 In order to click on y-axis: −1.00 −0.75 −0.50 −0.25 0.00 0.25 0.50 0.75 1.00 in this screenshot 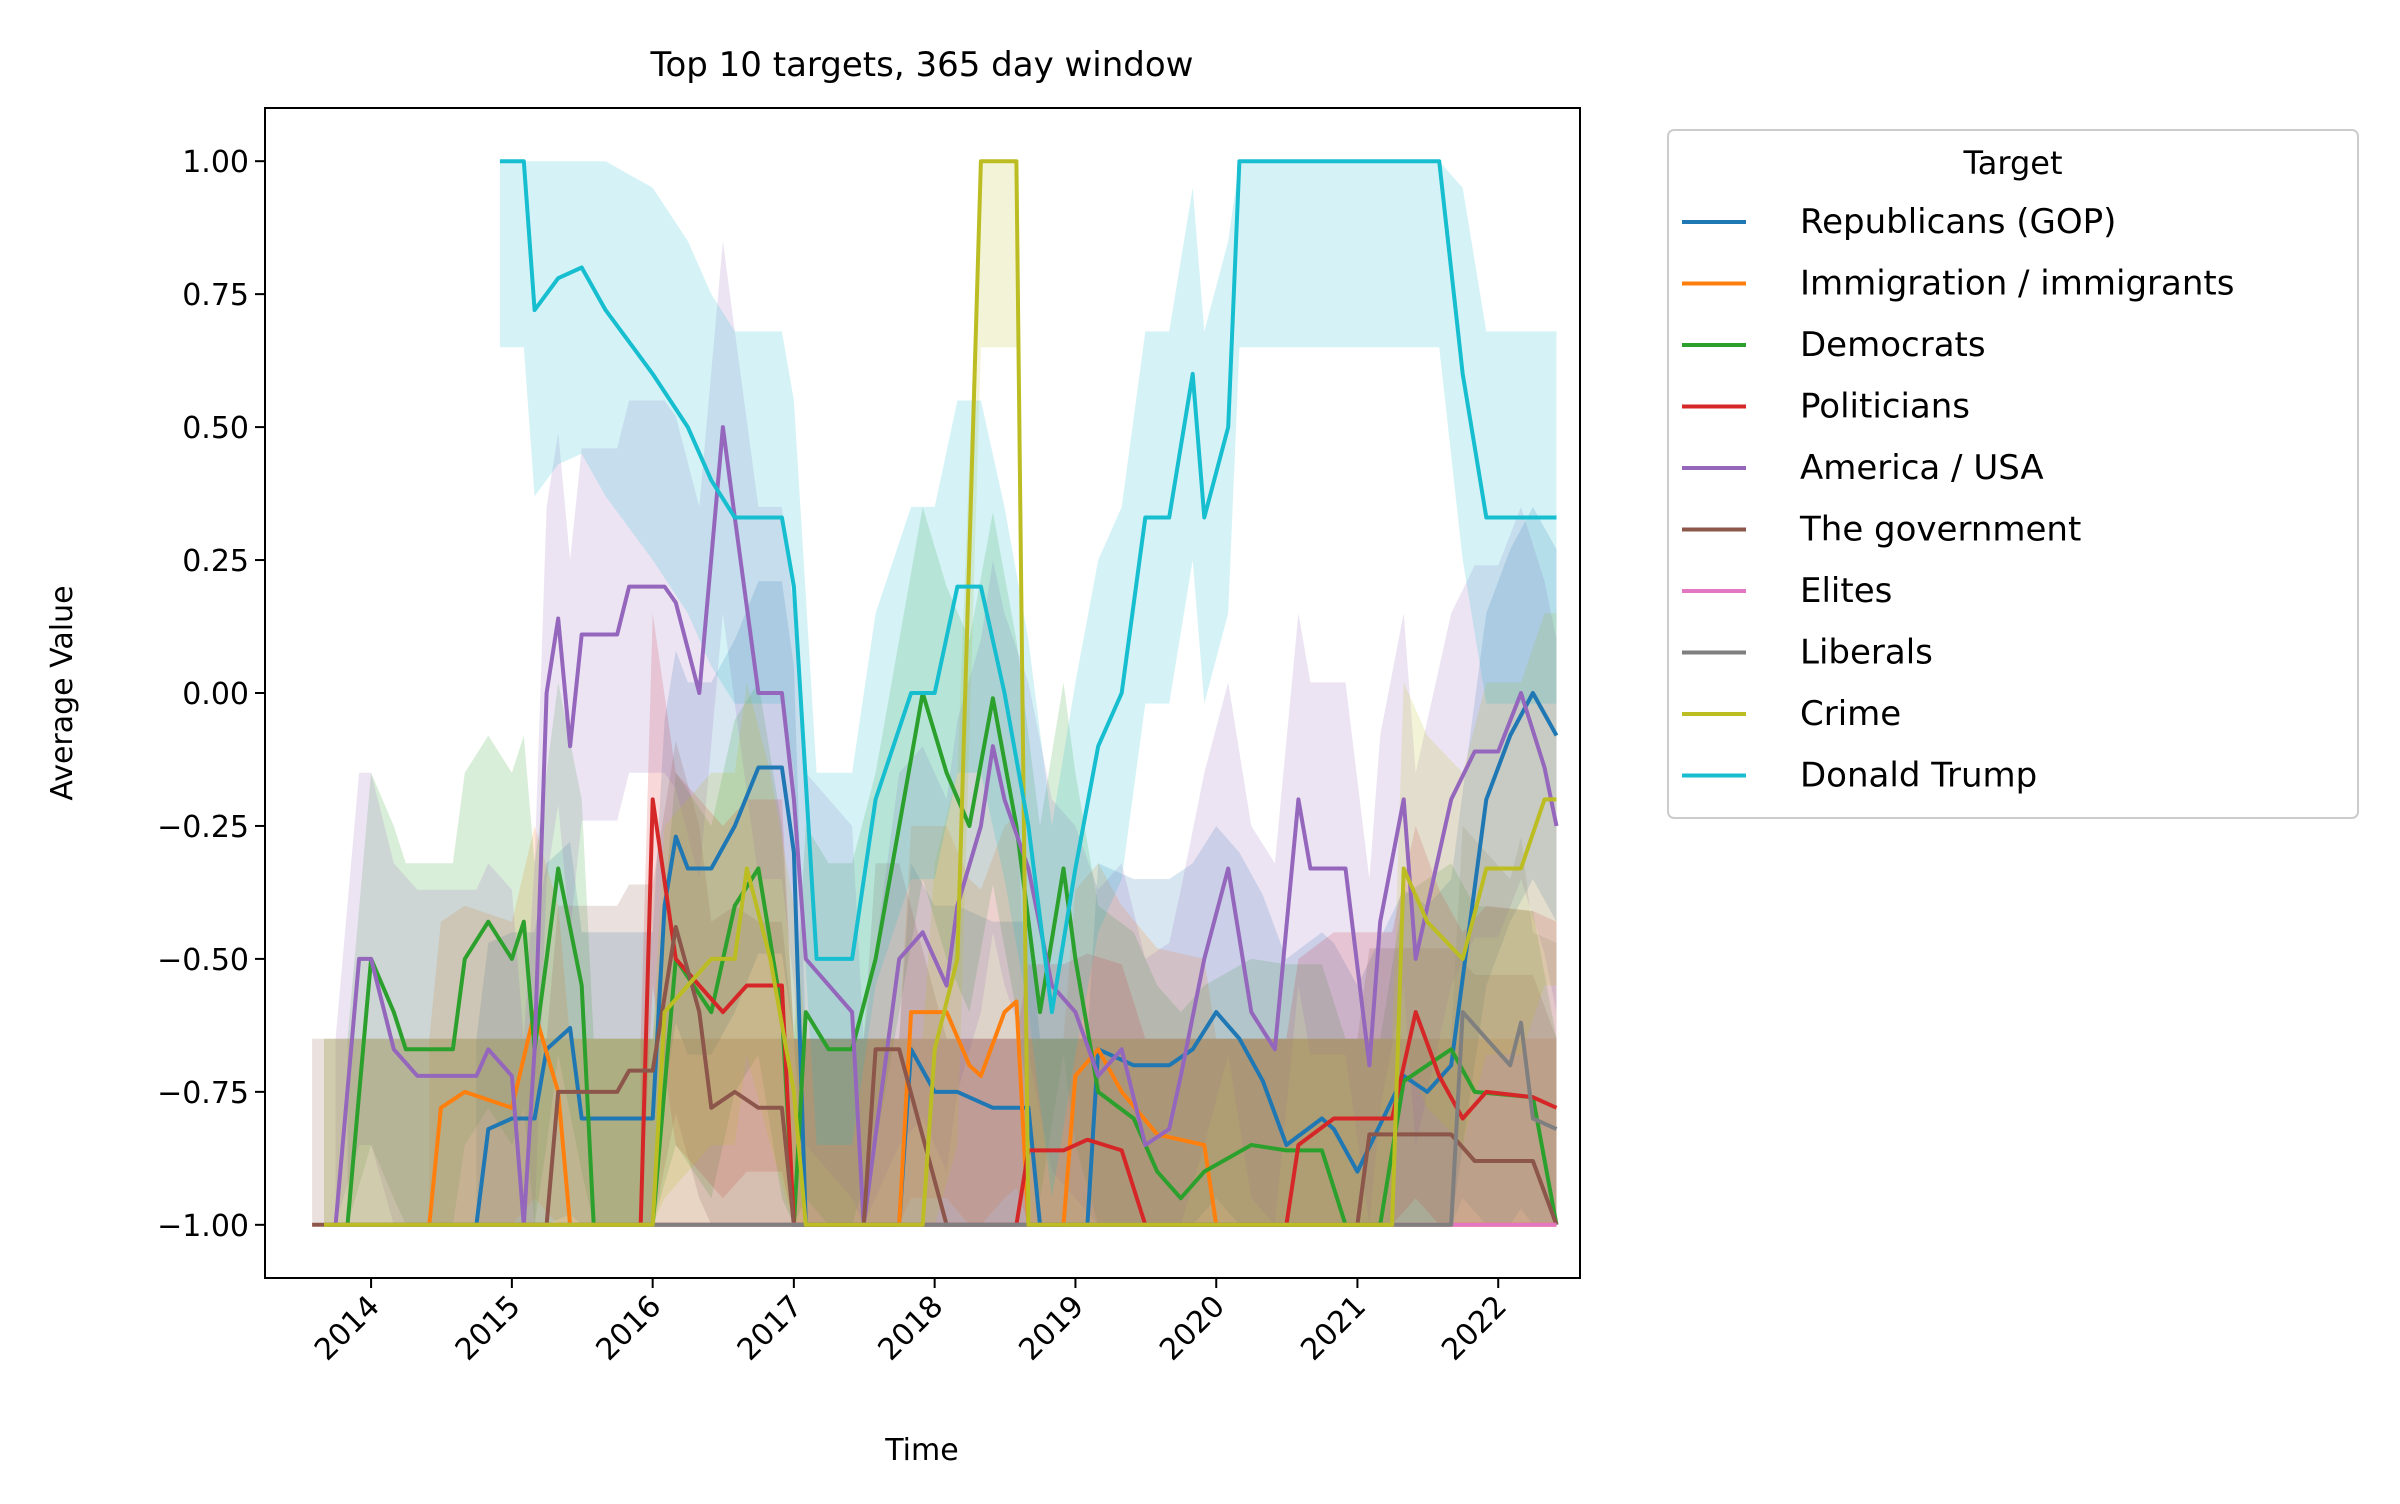, I will do `click(211, 694)`.